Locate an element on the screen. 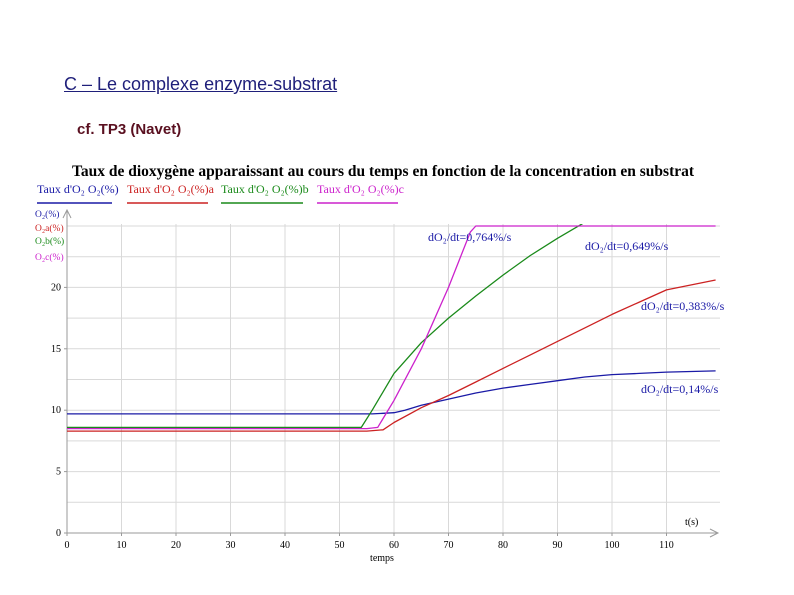  legend-label-series-2: Taux d'O₂ O₂(%)b is located at coordinates (265, 189).